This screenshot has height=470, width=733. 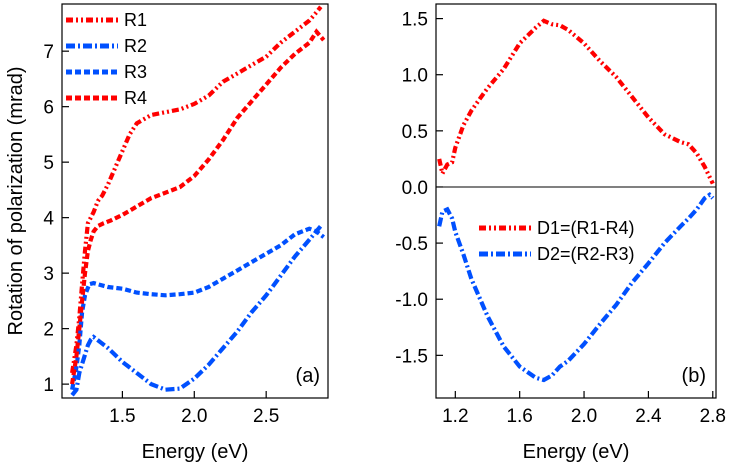 I want to click on y-tick-label: 7, so click(x=48, y=52).